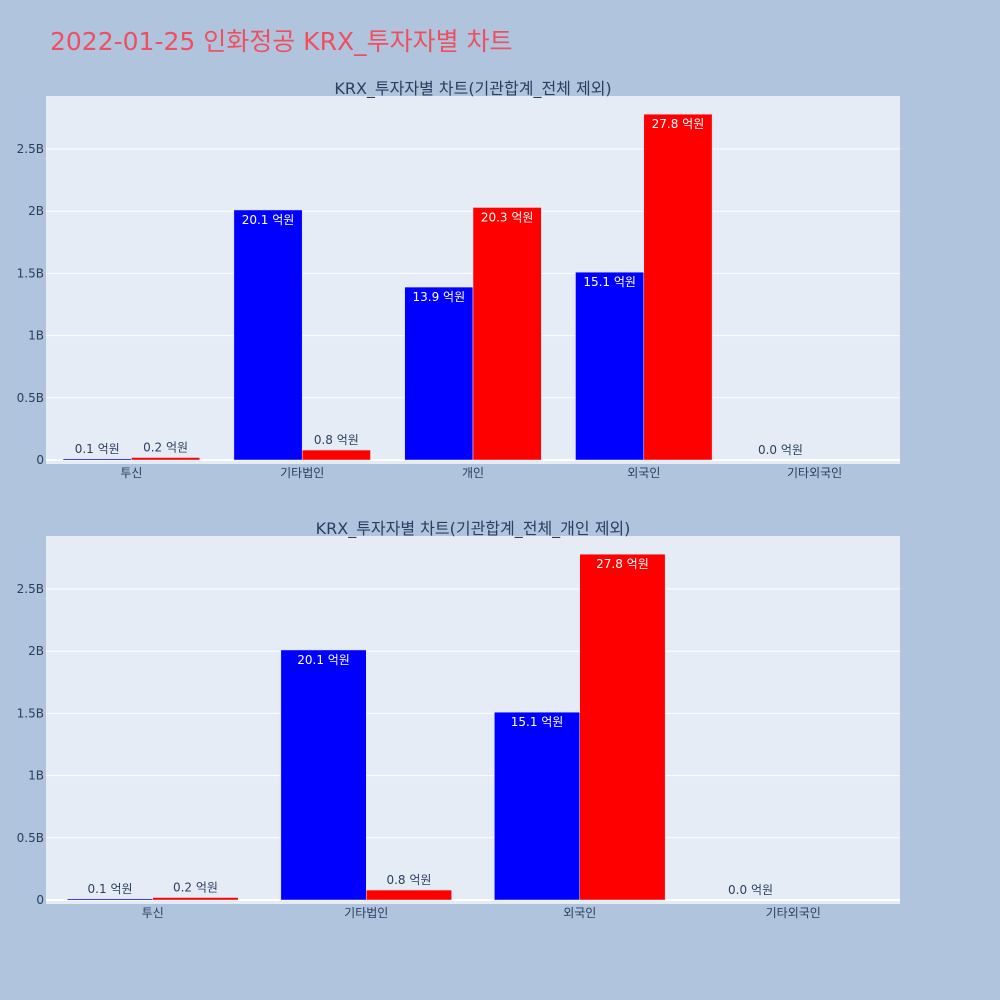  Describe the element at coordinates (472, 89) in the screenshot. I see `chart-title: KRX_투자자별 차트(기관합계_전체 제외)` at that location.